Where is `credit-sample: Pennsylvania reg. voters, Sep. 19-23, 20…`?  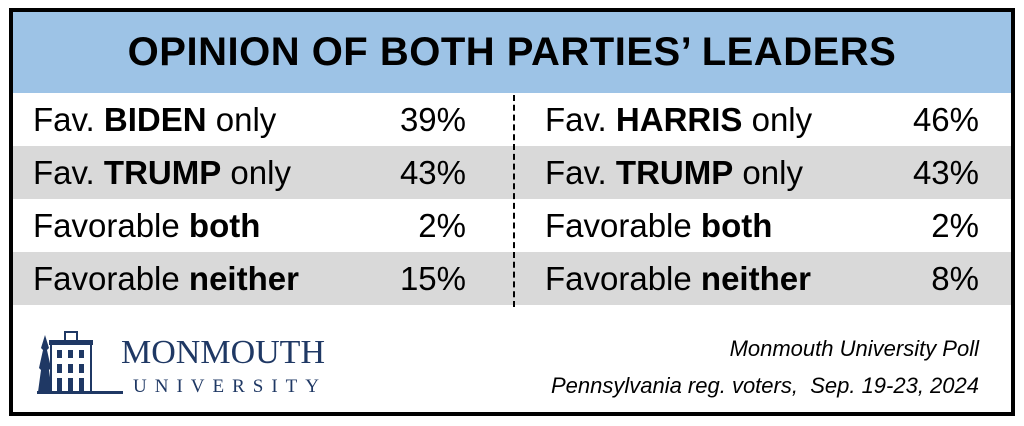 credit-sample: Pennsylvania reg. voters, Sep. 19-23, 20… is located at coordinates (764, 385).